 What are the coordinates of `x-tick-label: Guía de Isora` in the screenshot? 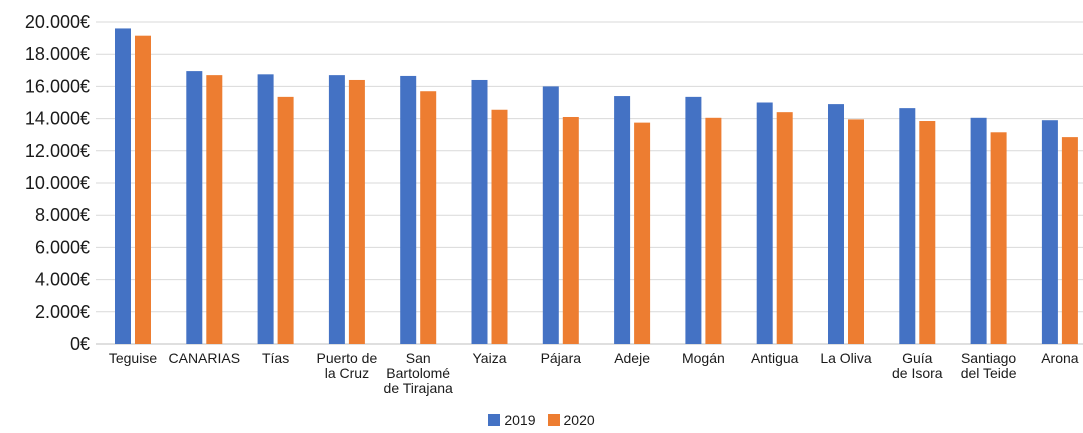 It's located at (917, 365).